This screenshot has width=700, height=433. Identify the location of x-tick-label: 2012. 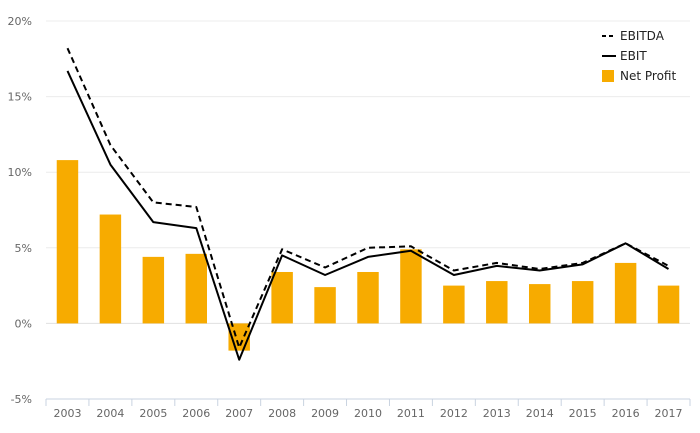
(454, 413).